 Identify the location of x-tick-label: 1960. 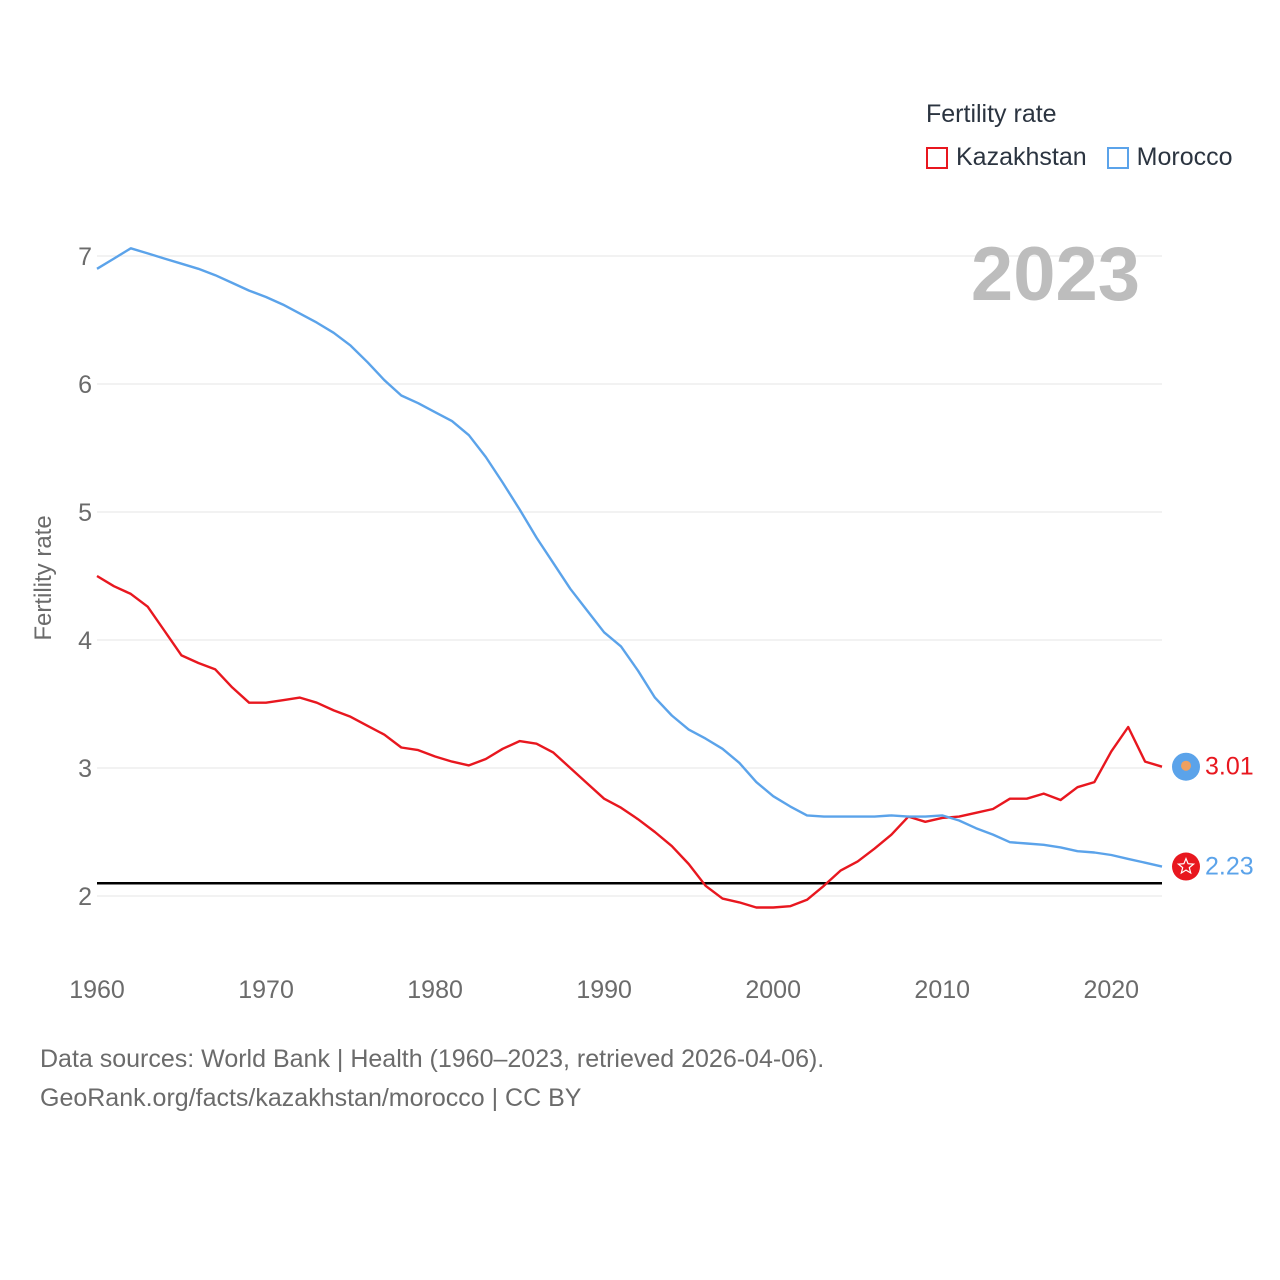
(97, 990).